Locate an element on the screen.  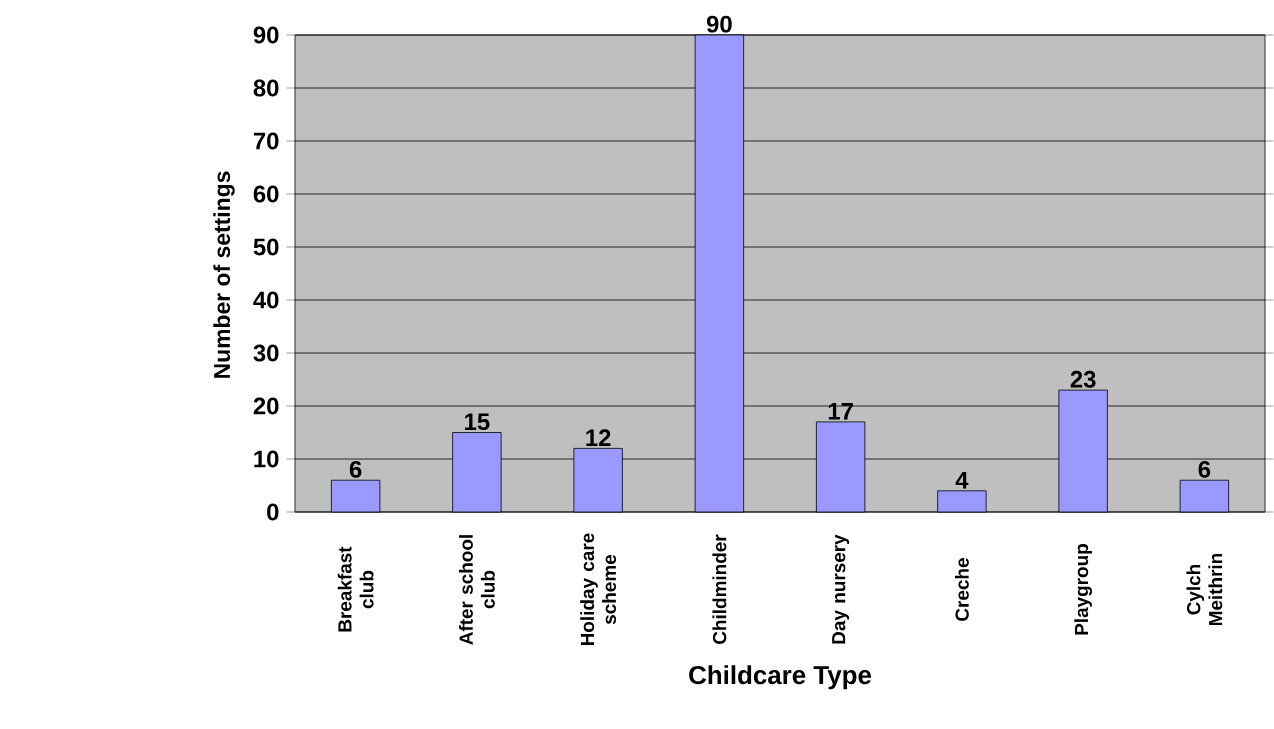
y-tick-label: 60 is located at coordinates (266, 194).